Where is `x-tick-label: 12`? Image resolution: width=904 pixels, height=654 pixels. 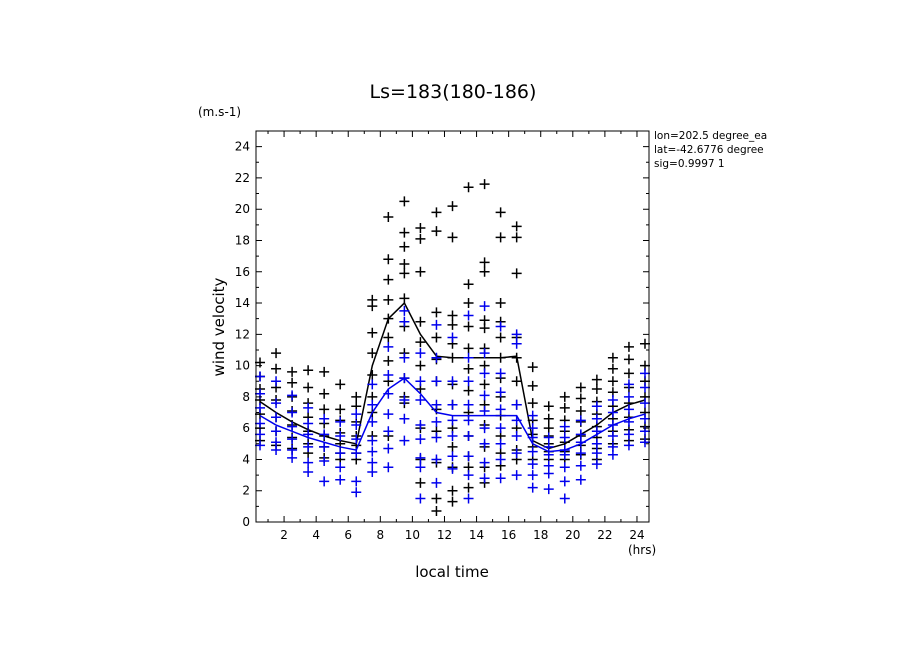
x-tick-label: 12 is located at coordinates (444, 535).